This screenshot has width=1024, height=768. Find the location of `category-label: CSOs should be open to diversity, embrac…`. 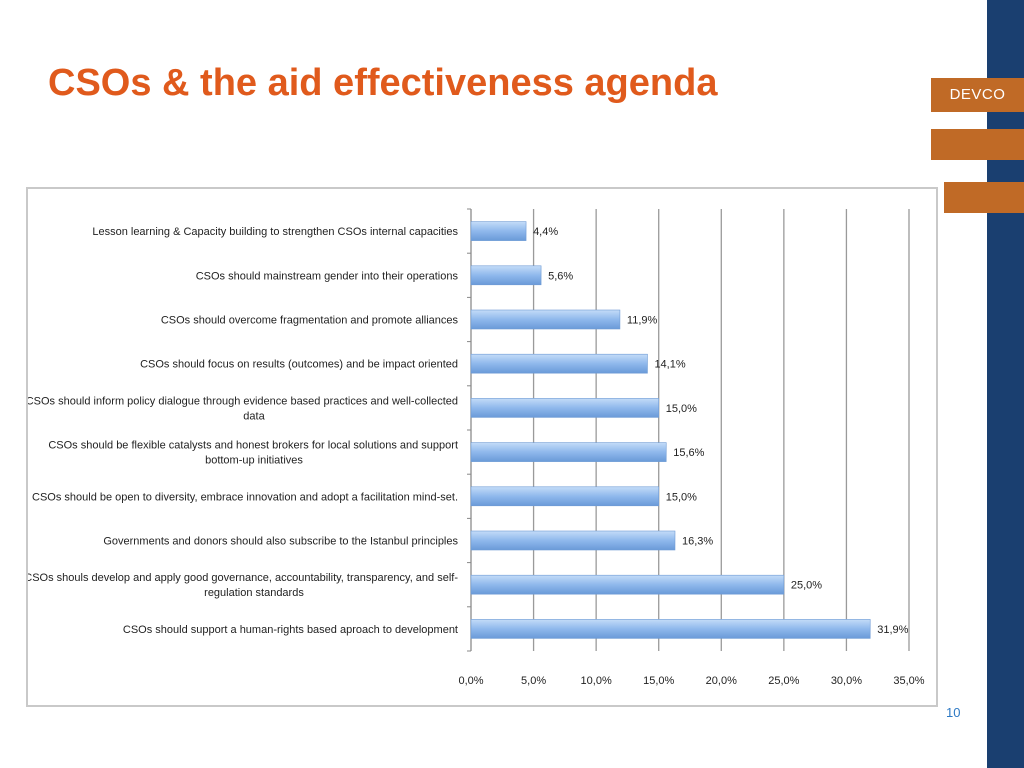

category-label: CSOs should be open to diversity, embrac… is located at coordinates (245, 497).